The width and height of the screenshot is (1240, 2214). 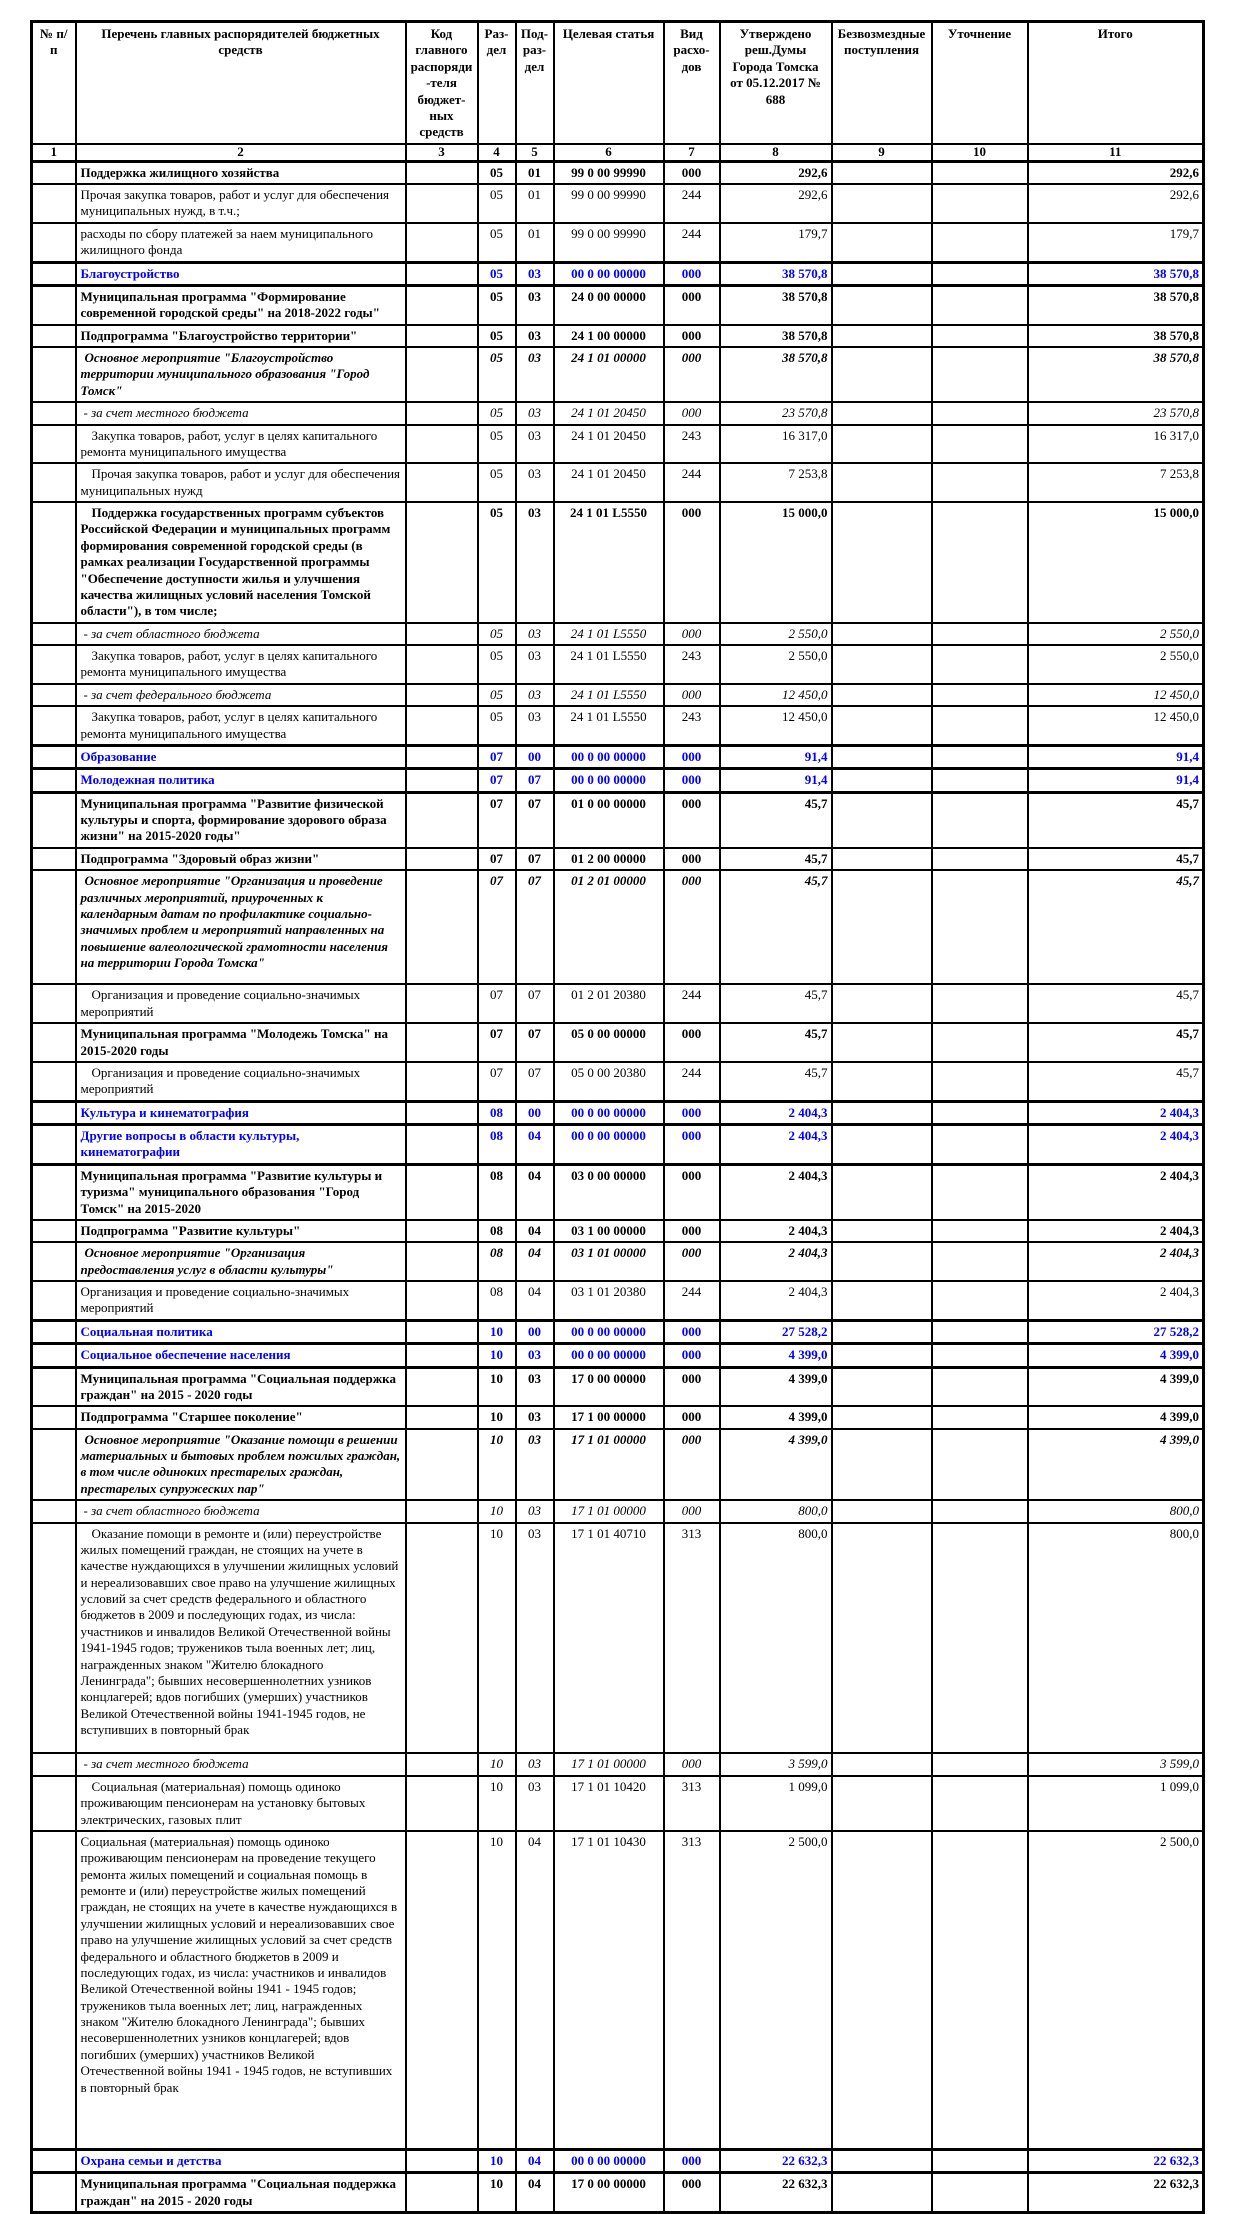 I want to click on cell-target: 17 1 01 00000, so click(x=608, y=1764).